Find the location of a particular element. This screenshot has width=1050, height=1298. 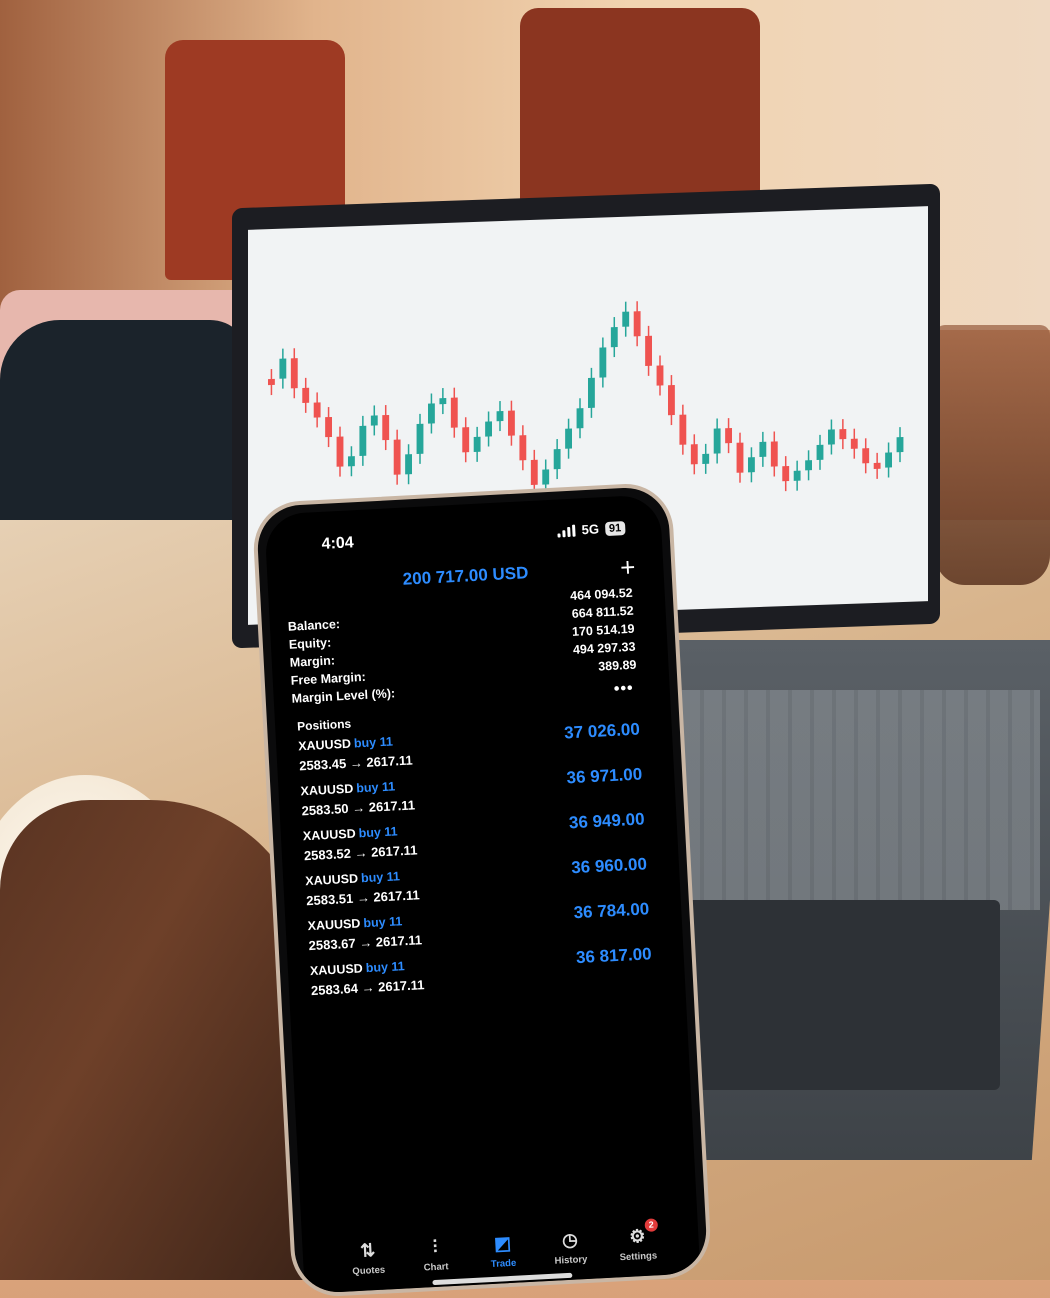

tab-label: Quotes is located at coordinates (369, 1271).